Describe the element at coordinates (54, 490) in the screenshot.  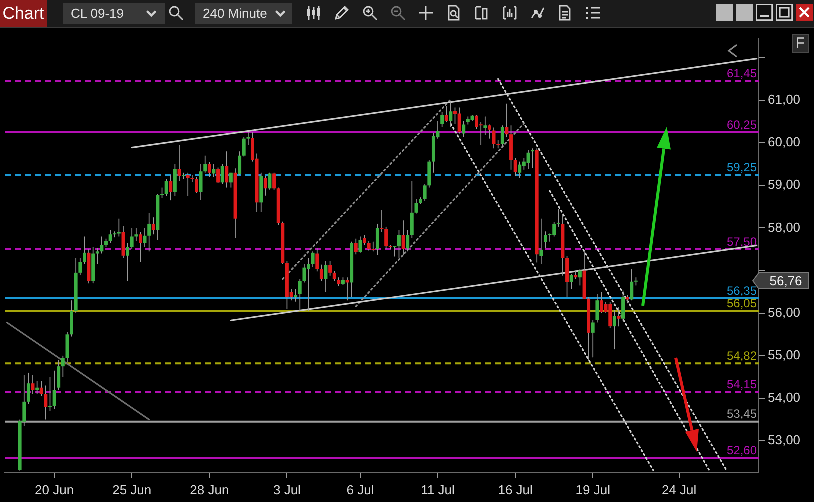
I see `x-tick-label: 20 Jun` at that location.